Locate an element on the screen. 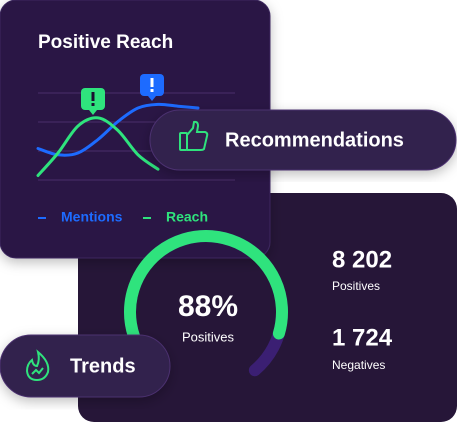 The height and width of the screenshot is (422, 457). stat-caption: Negatives is located at coordinates (358, 365).